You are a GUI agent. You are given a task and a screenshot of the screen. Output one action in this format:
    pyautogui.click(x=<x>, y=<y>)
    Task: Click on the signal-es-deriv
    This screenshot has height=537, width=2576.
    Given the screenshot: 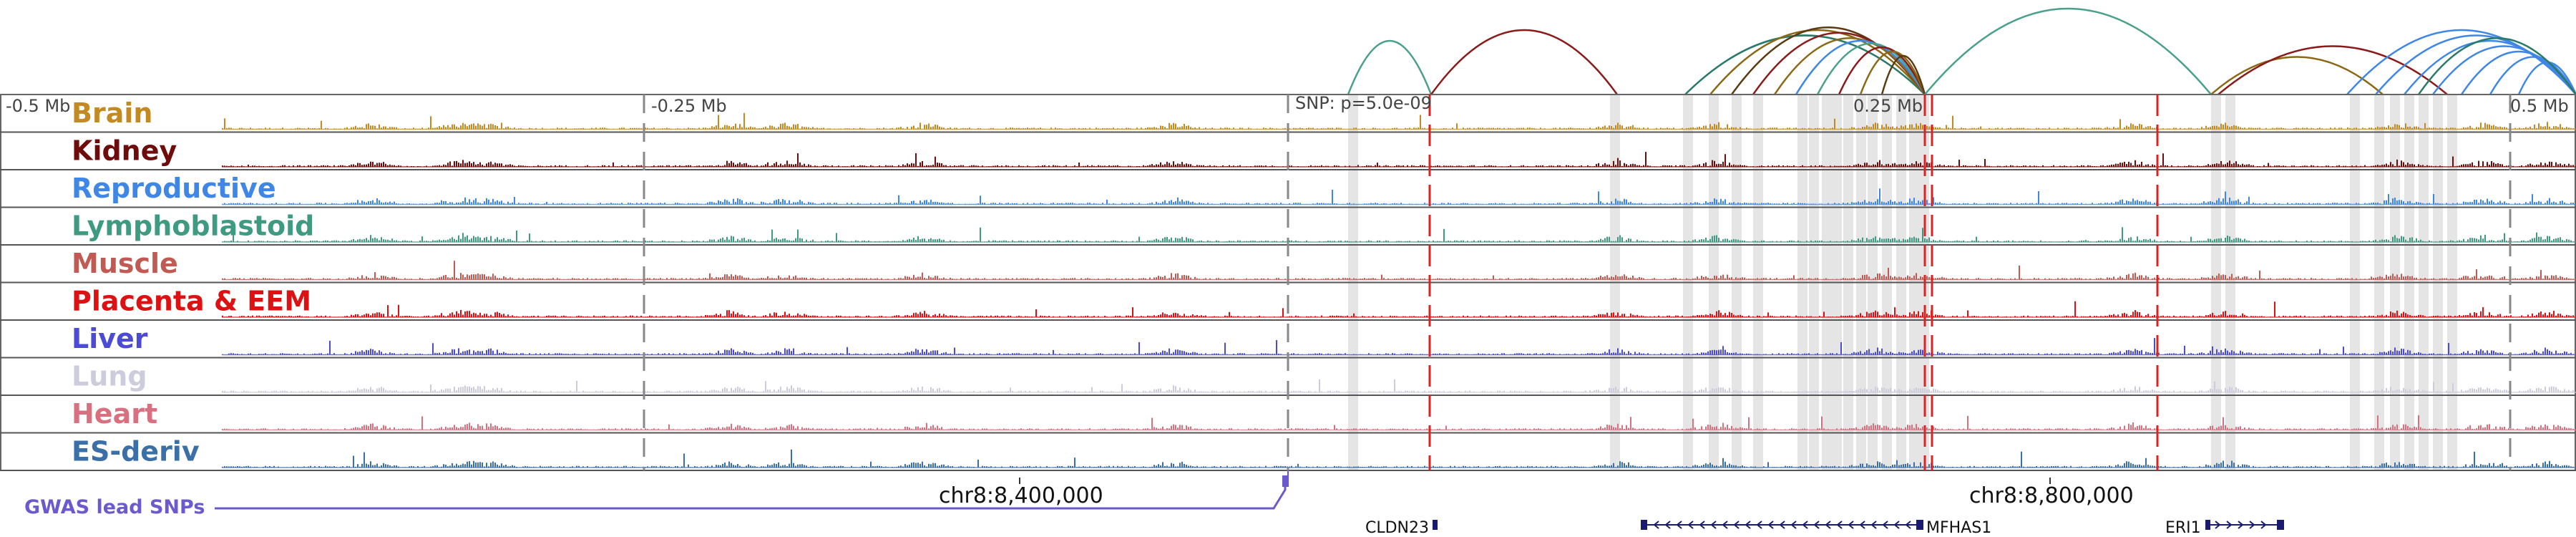 What is the action you would take?
    pyautogui.click(x=1398, y=458)
    